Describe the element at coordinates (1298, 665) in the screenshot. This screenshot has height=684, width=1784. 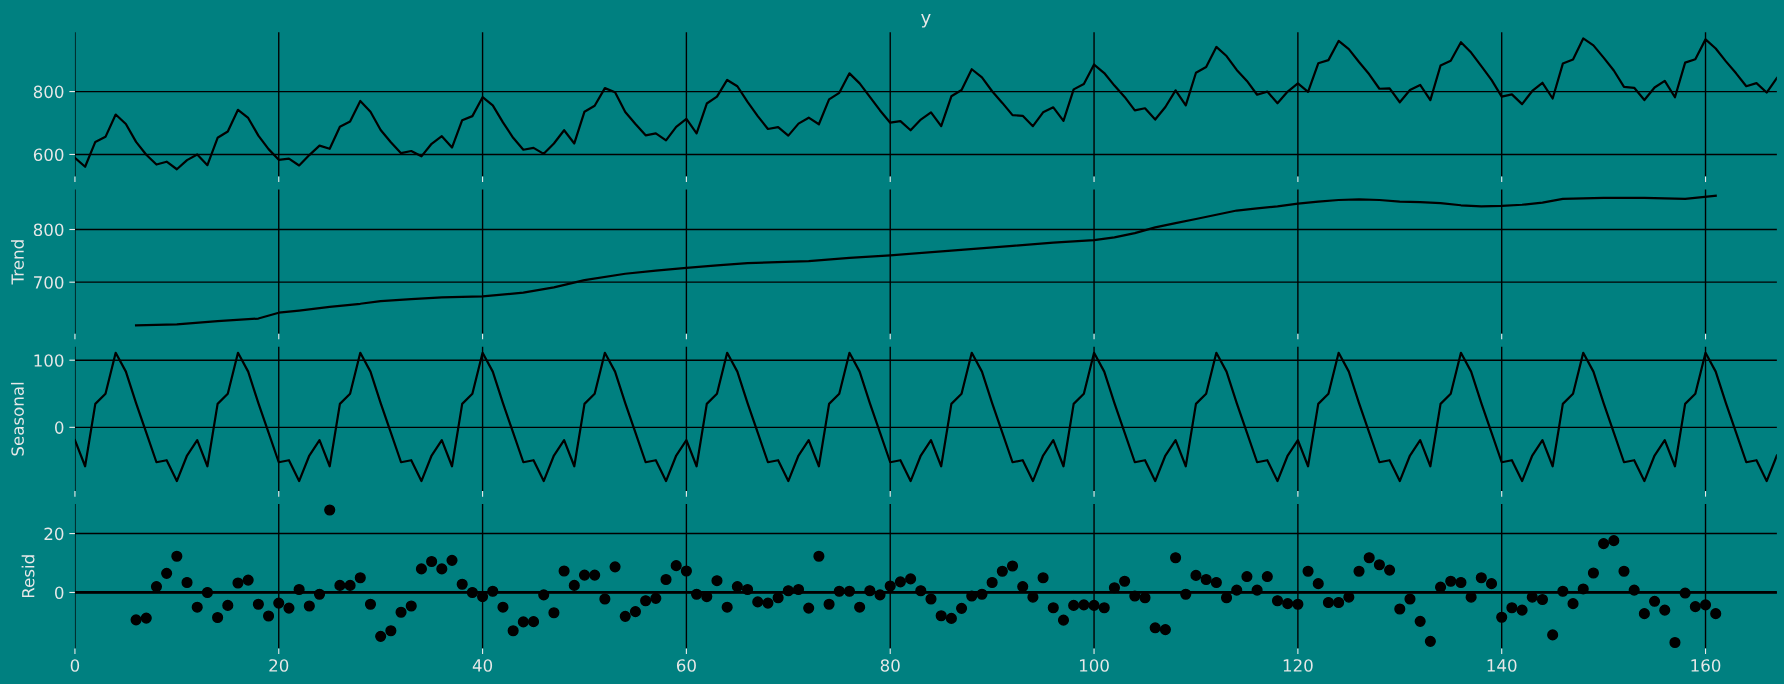
I see `x-tick-label: 120` at that location.